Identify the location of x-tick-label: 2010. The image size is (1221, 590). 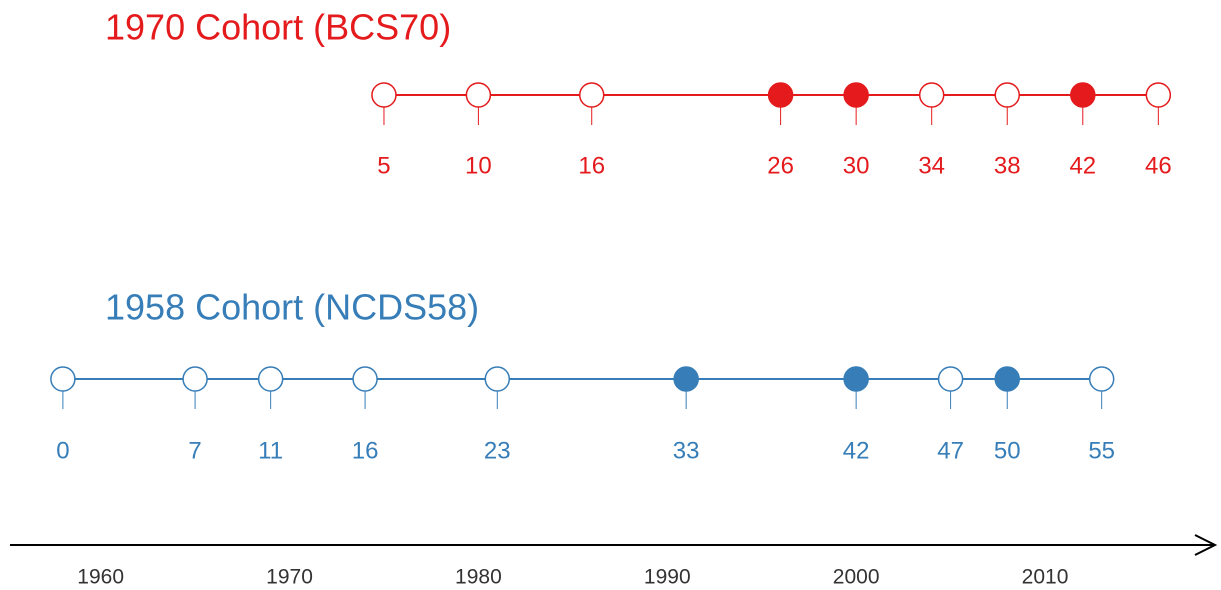
(1045, 577).